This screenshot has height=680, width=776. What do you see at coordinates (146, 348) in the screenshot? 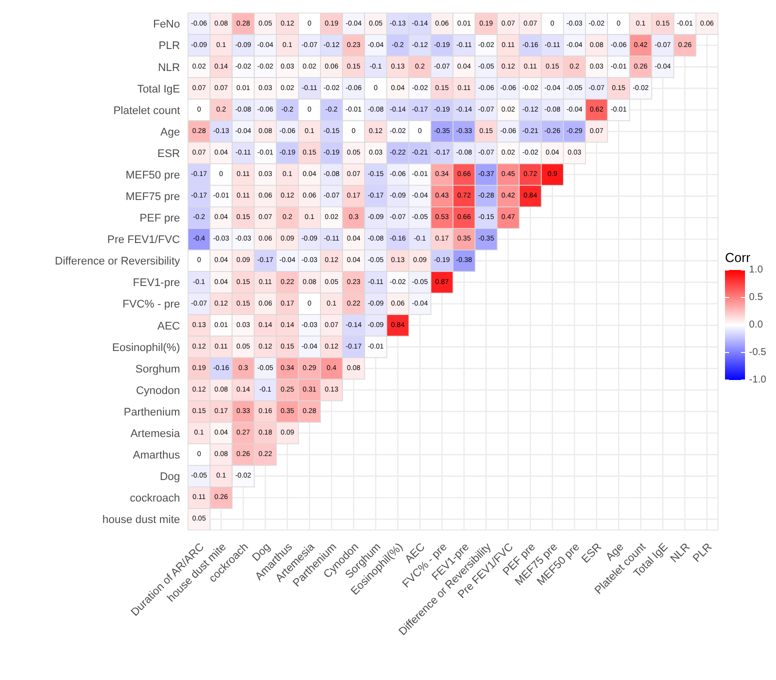
I see `y-tick-label: Eosinophil(%)` at bounding box center [146, 348].